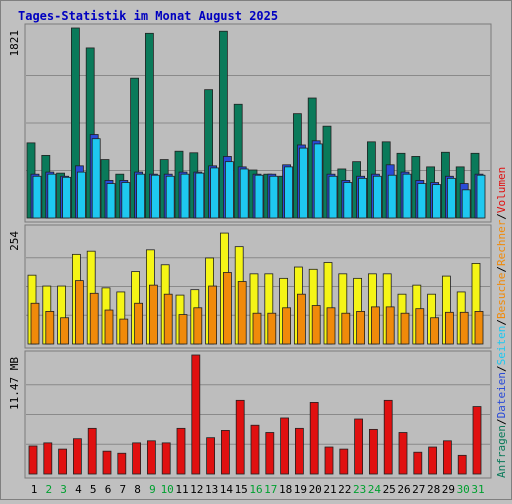 This screenshot has width=512, height=504. Describe the element at coordinates (181, 489) in the screenshot. I see `day-label-11: 11` at that location.